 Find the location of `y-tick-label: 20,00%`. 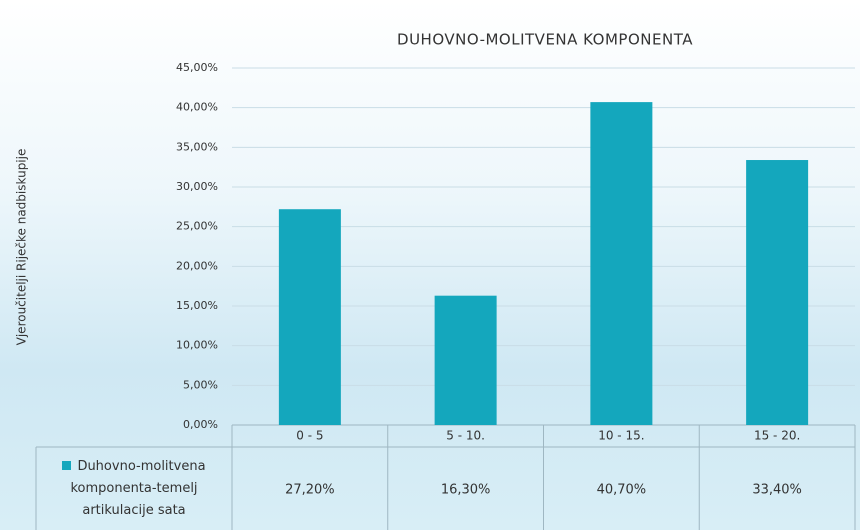

y-tick-label: 20,00% is located at coordinates (197, 265).